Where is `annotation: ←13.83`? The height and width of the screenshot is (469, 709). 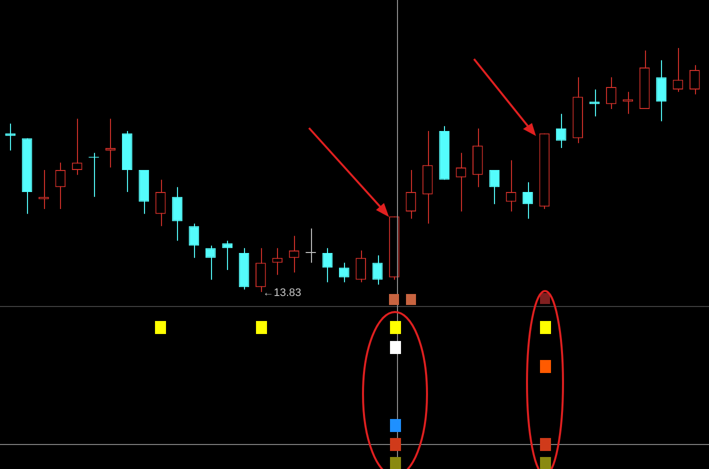 annotation: ←13.83 is located at coordinates (282, 293).